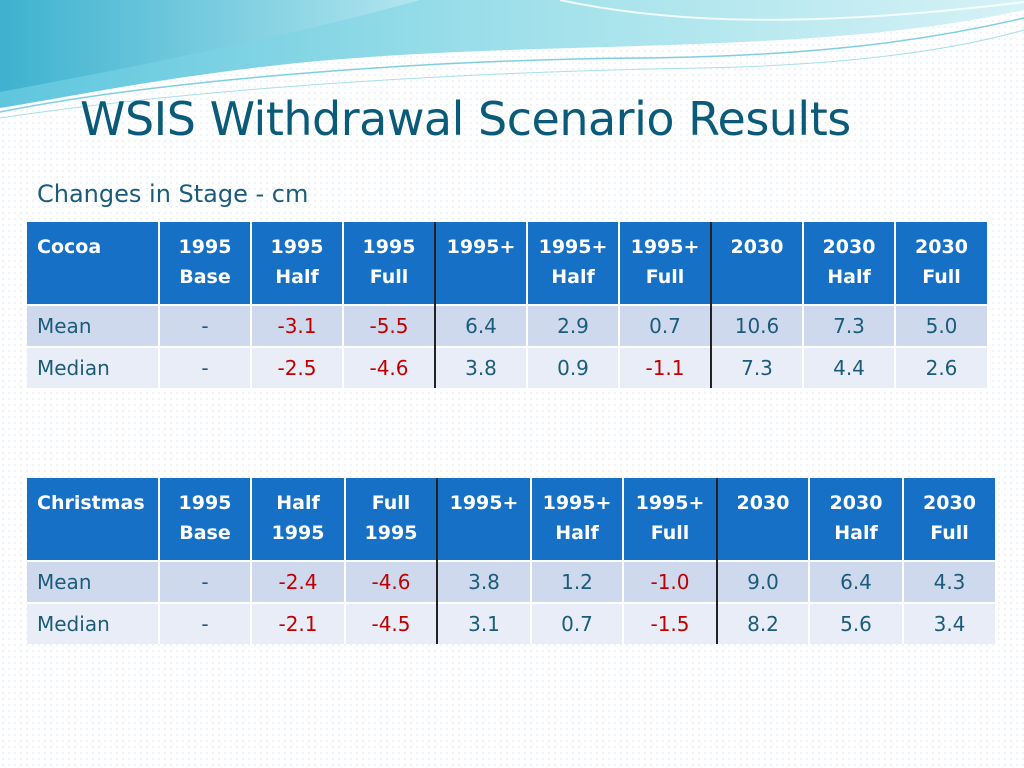 The image size is (1024, 768). I want to click on table-cell: 3.1, so click(484, 623).